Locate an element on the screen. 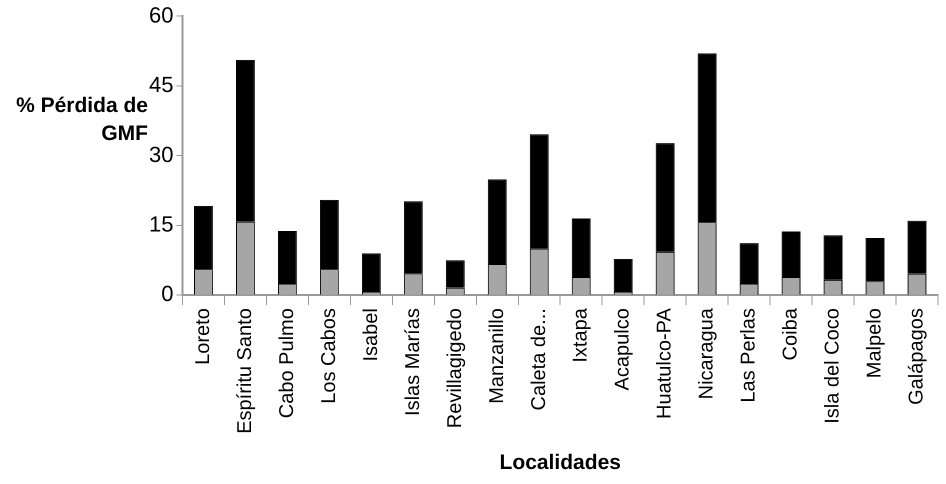 This screenshot has height=484, width=946. y-tick-label: 0 is located at coordinates (167, 293).